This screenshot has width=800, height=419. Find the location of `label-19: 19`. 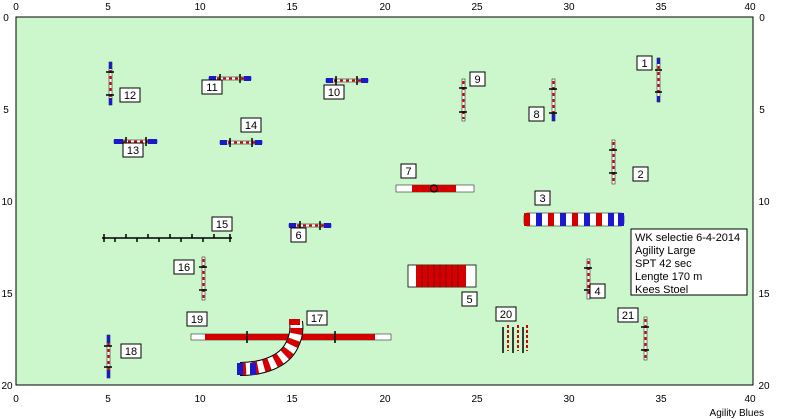

label-19: 19 is located at coordinates (197, 319).